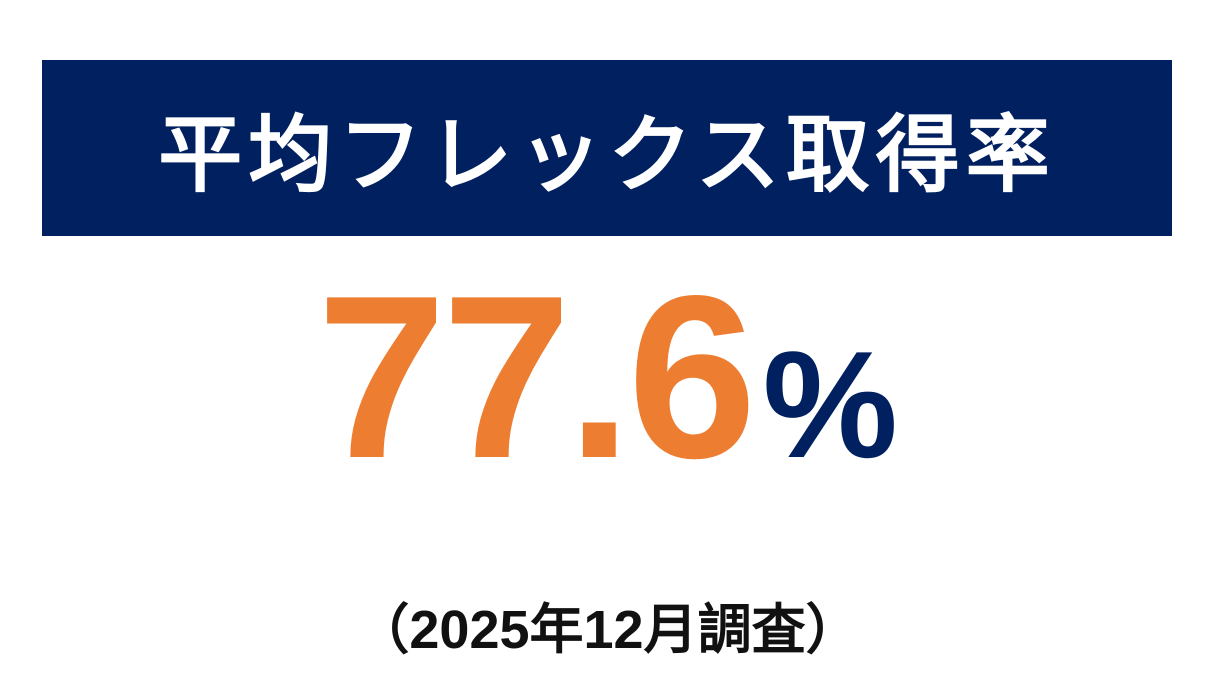 The height and width of the screenshot is (691, 1215). Describe the element at coordinates (607, 630) in the screenshot. I see `survey-note: （2025年12月調査）` at that location.